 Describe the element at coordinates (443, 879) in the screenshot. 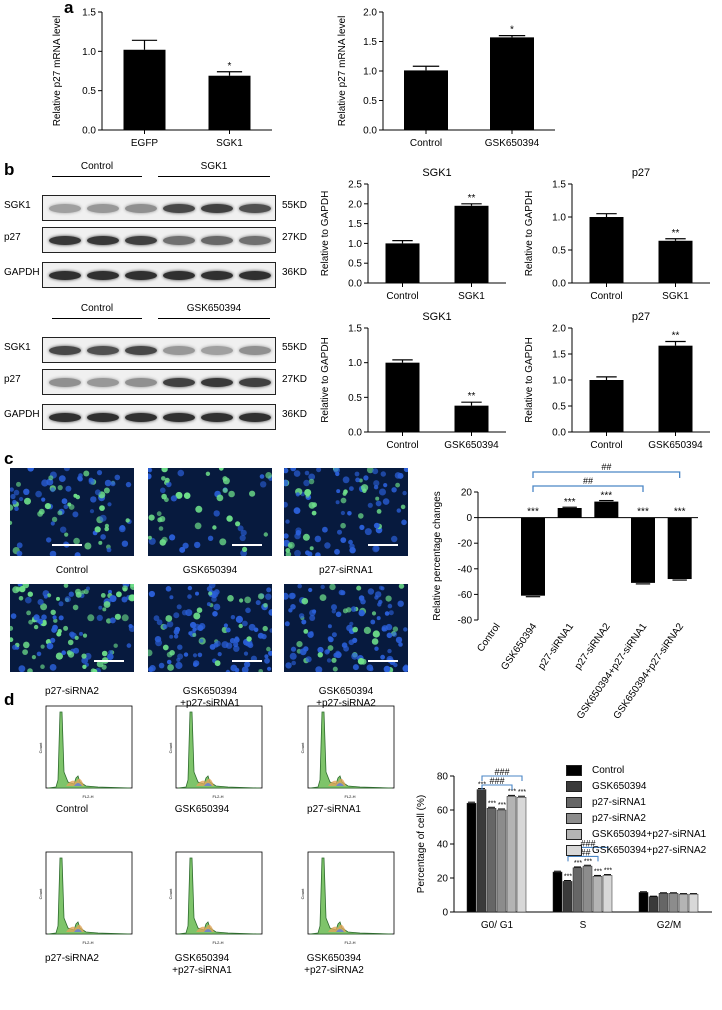

I see `y-tick-label: 20` at that location.